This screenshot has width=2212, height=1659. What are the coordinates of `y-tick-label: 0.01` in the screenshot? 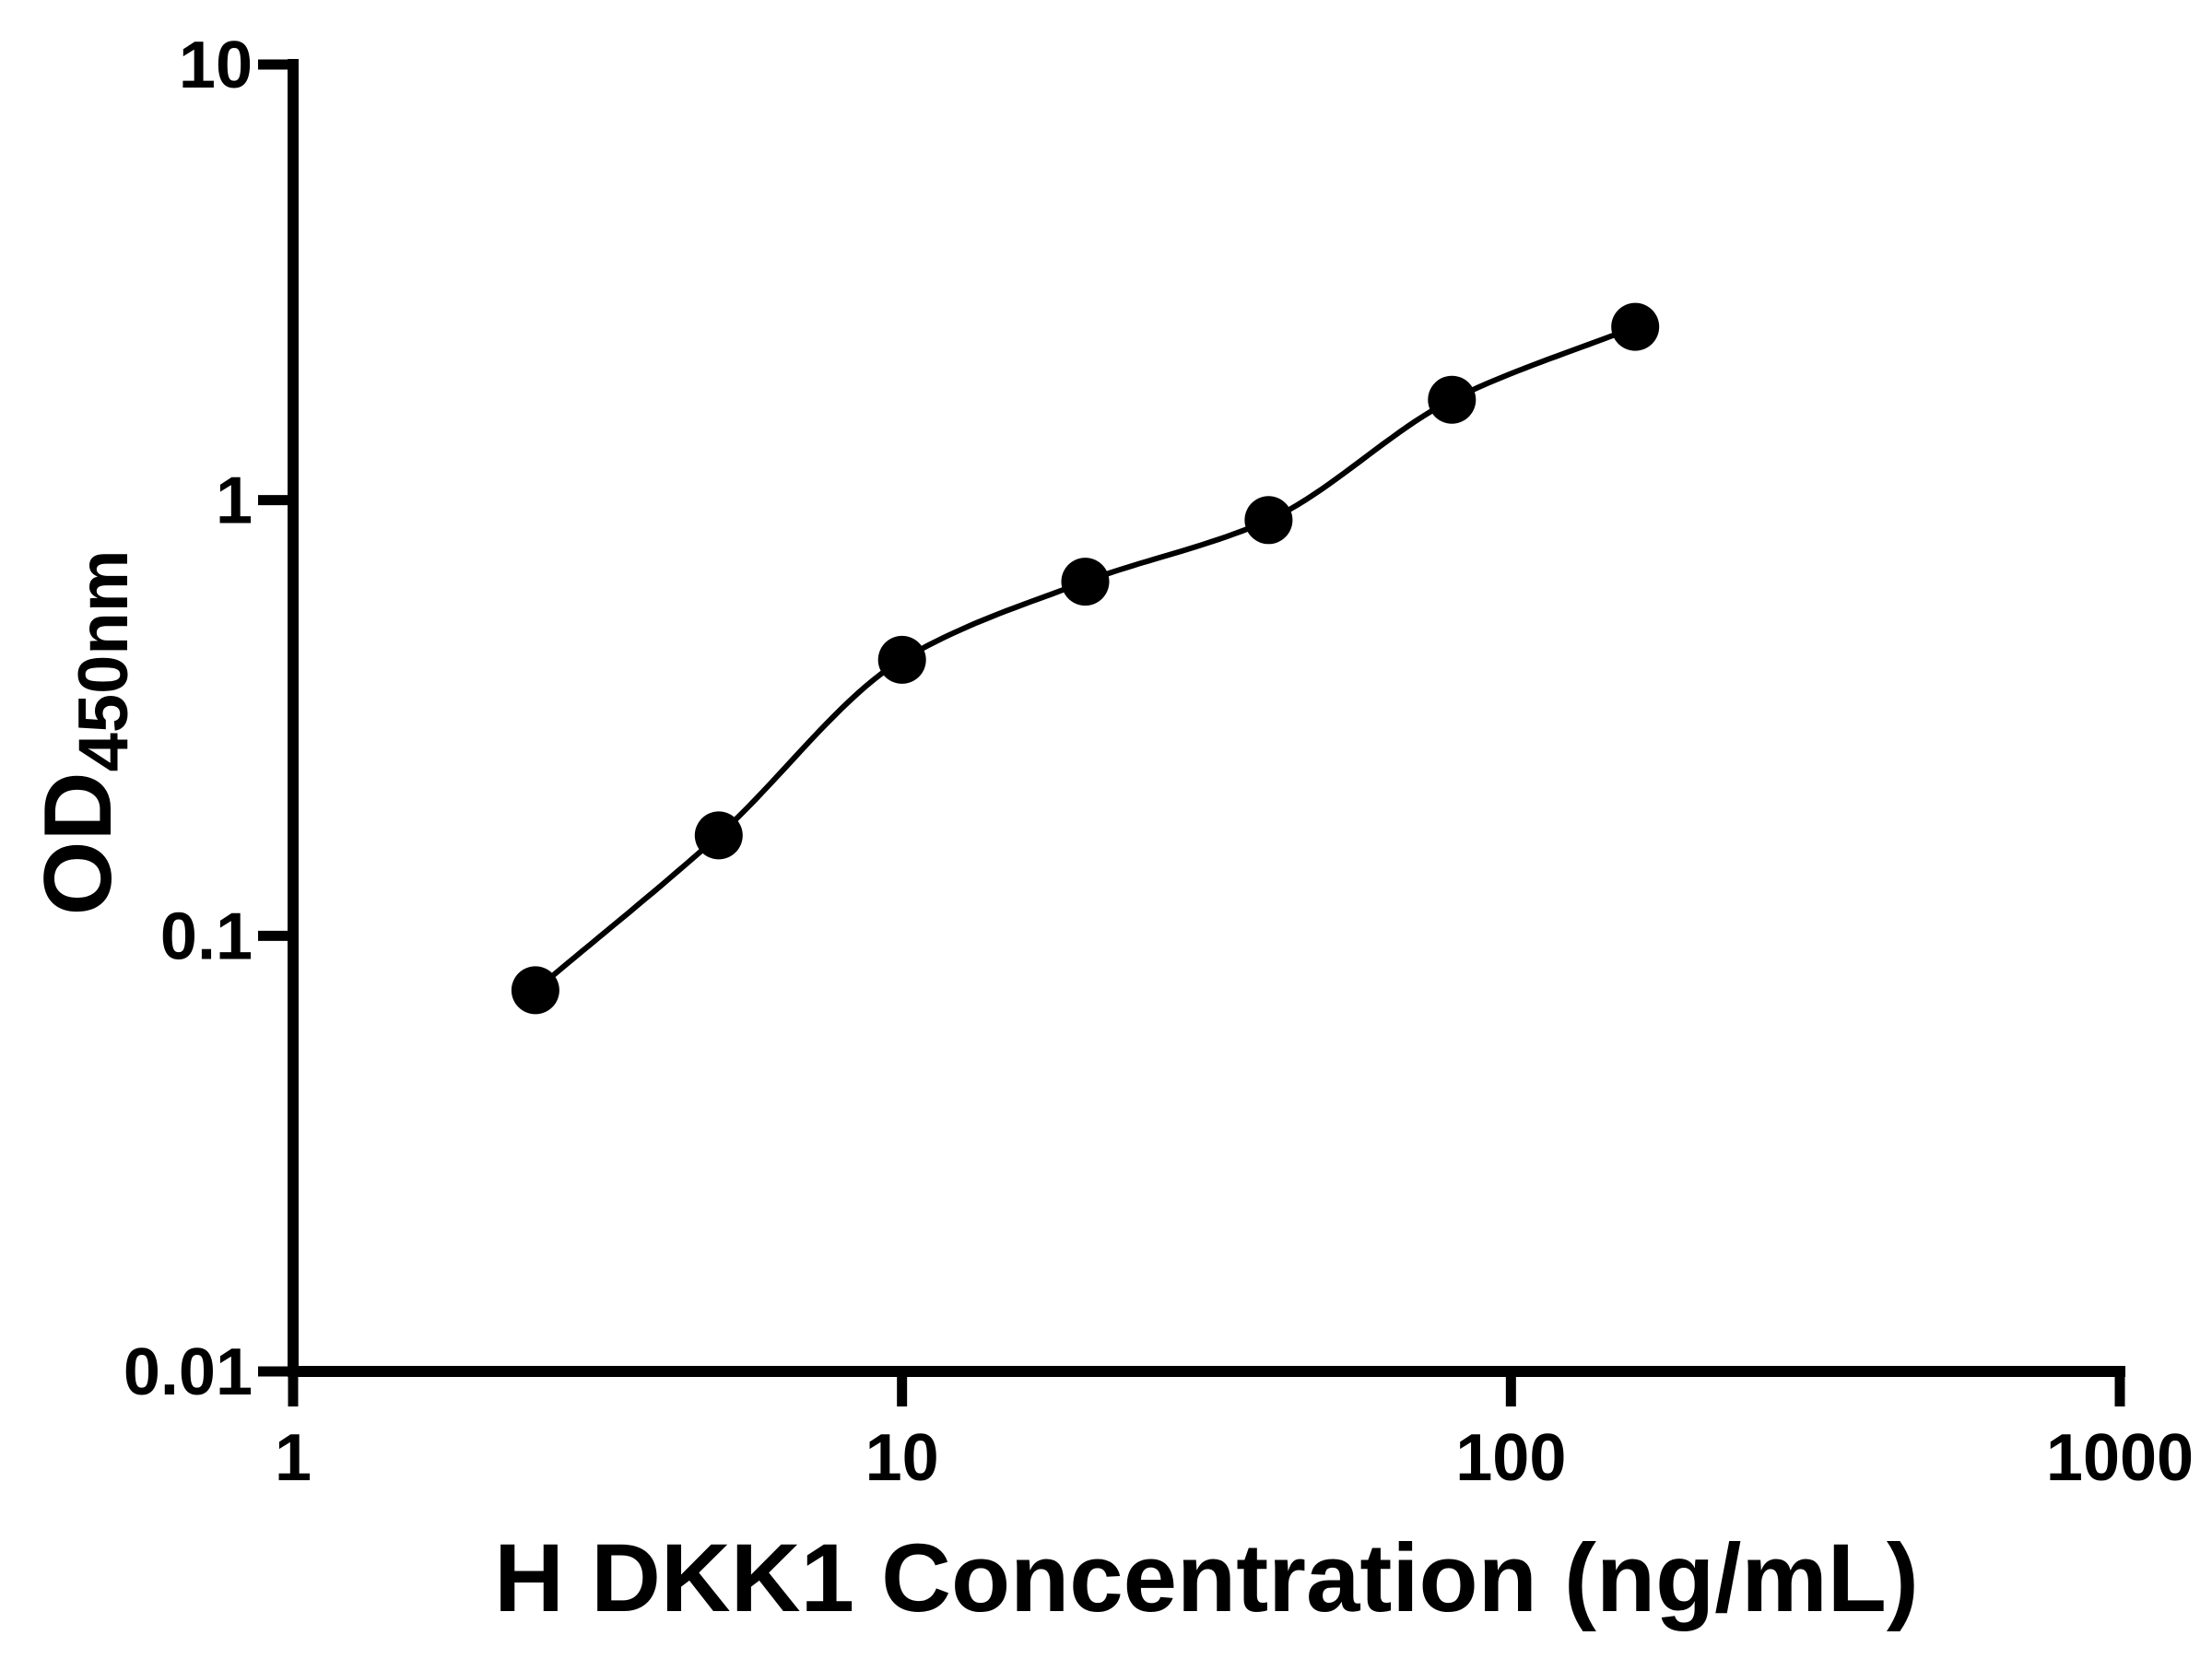 It's located at (188, 1372).